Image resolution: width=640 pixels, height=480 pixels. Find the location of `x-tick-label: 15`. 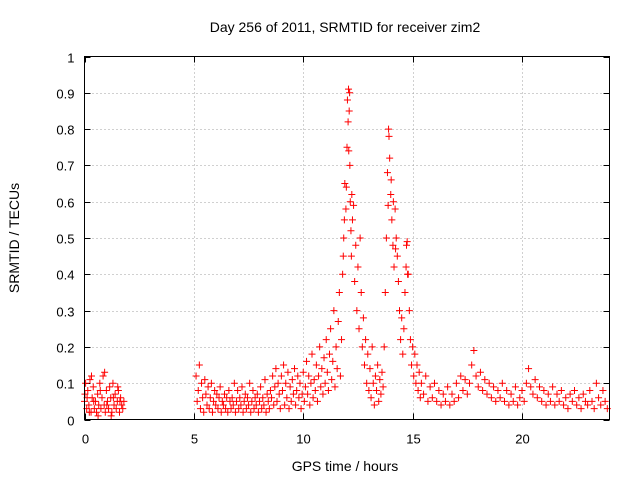

x-tick-label: 15 is located at coordinates (413, 439).